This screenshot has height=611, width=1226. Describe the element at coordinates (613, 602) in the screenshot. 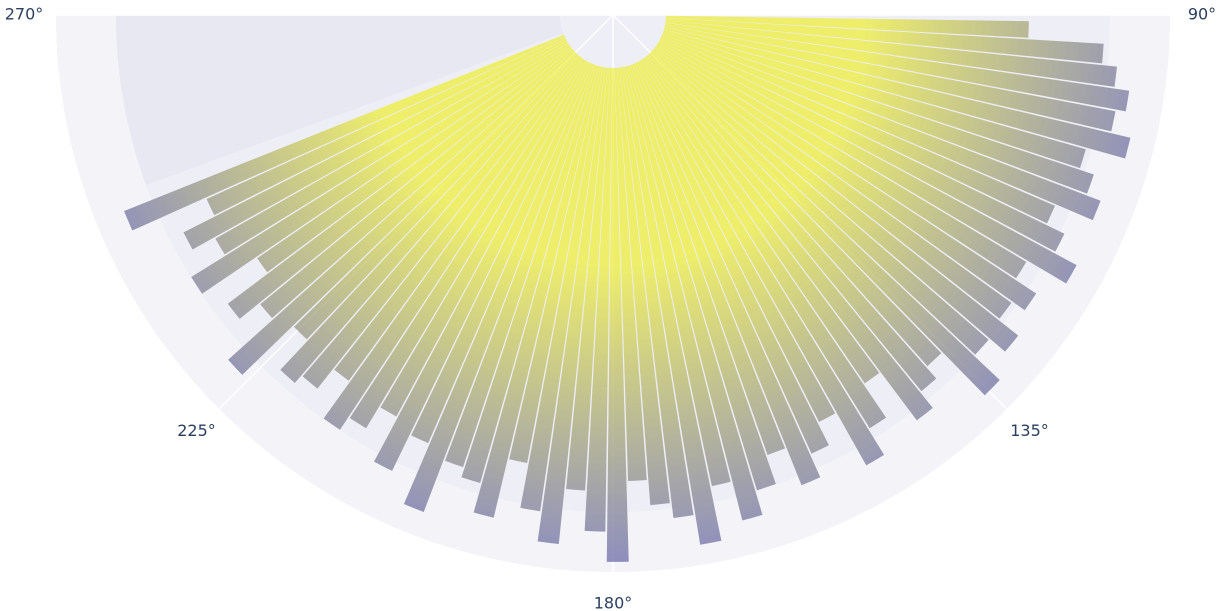

I see `theta-tick-label: 180°` at that location.